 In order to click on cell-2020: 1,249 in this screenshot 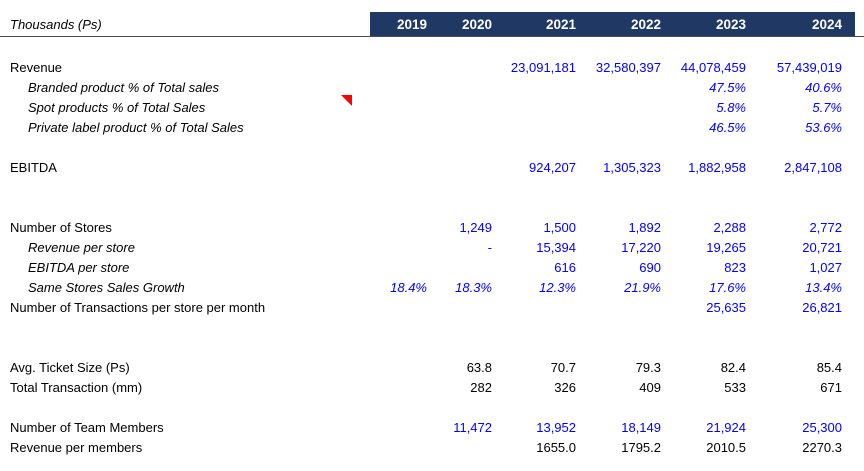, I will do `click(475, 227)`.